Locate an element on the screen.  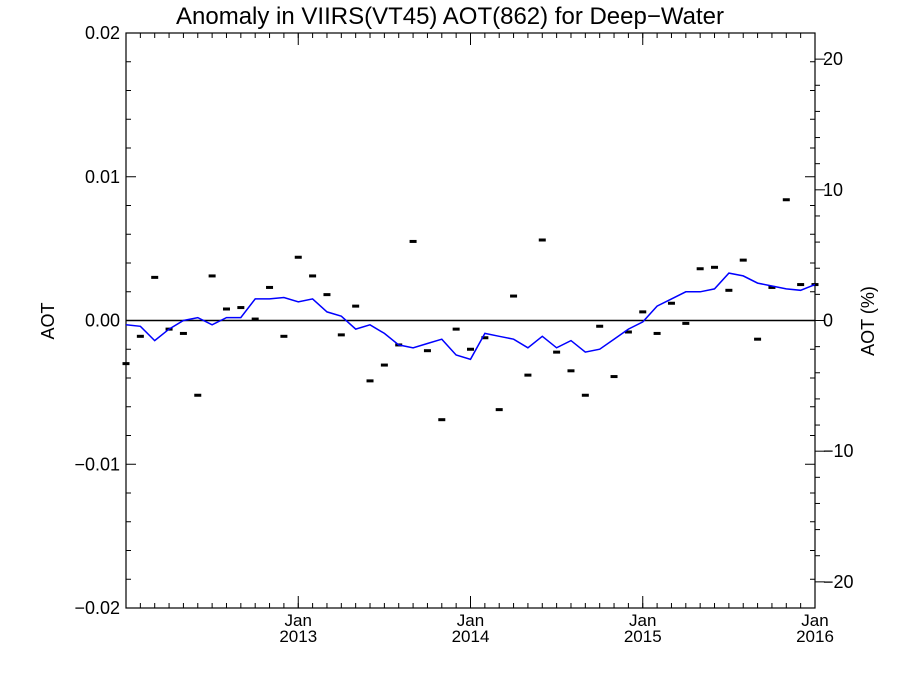
y-tick-label-right: 20 is located at coordinates (833, 59).